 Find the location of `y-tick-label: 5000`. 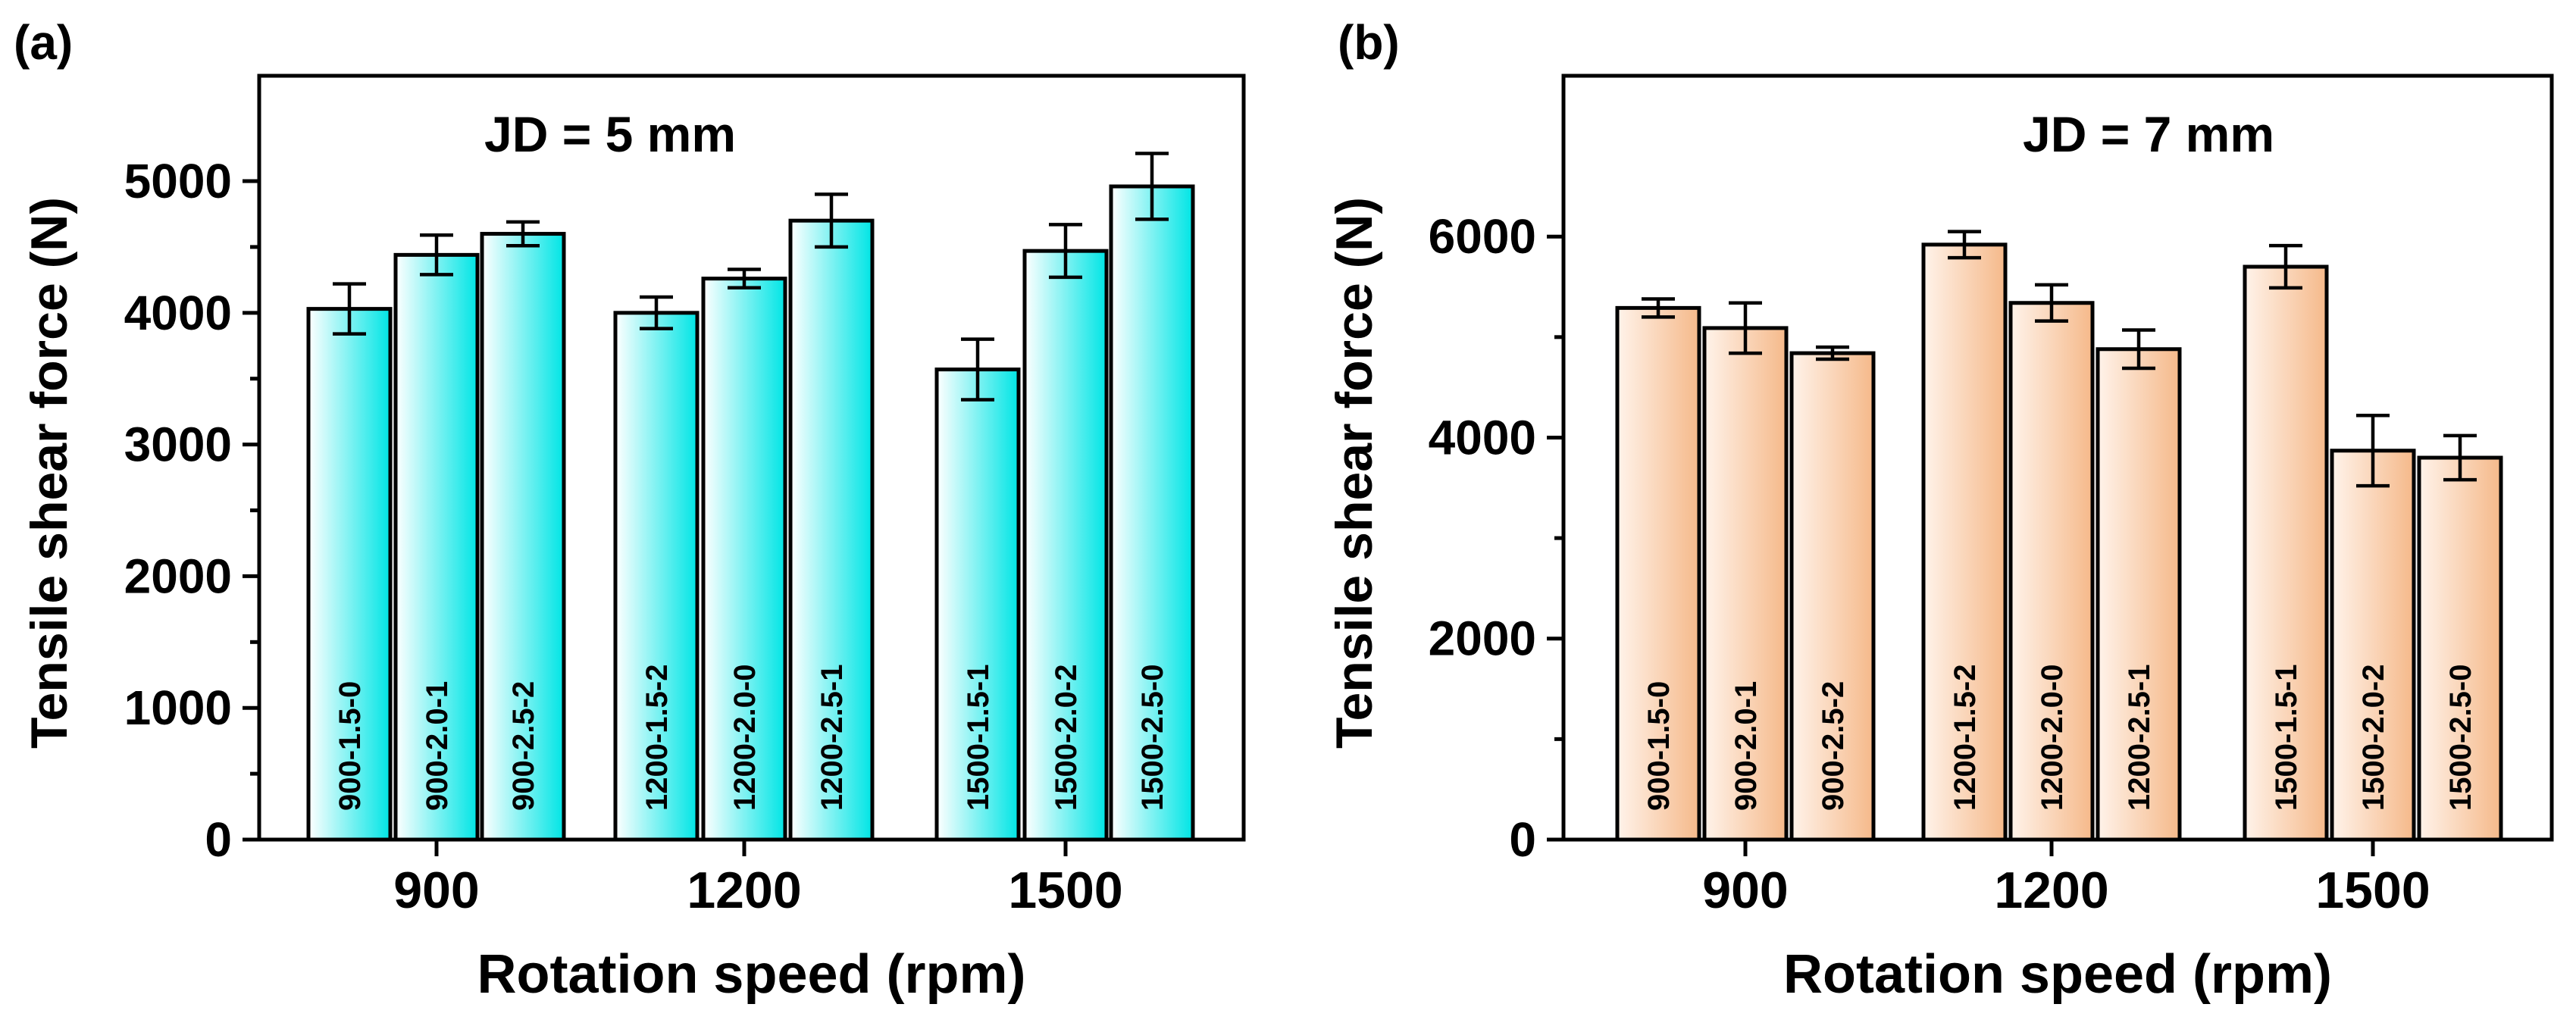

y-tick-label: 5000 is located at coordinates (178, 181).